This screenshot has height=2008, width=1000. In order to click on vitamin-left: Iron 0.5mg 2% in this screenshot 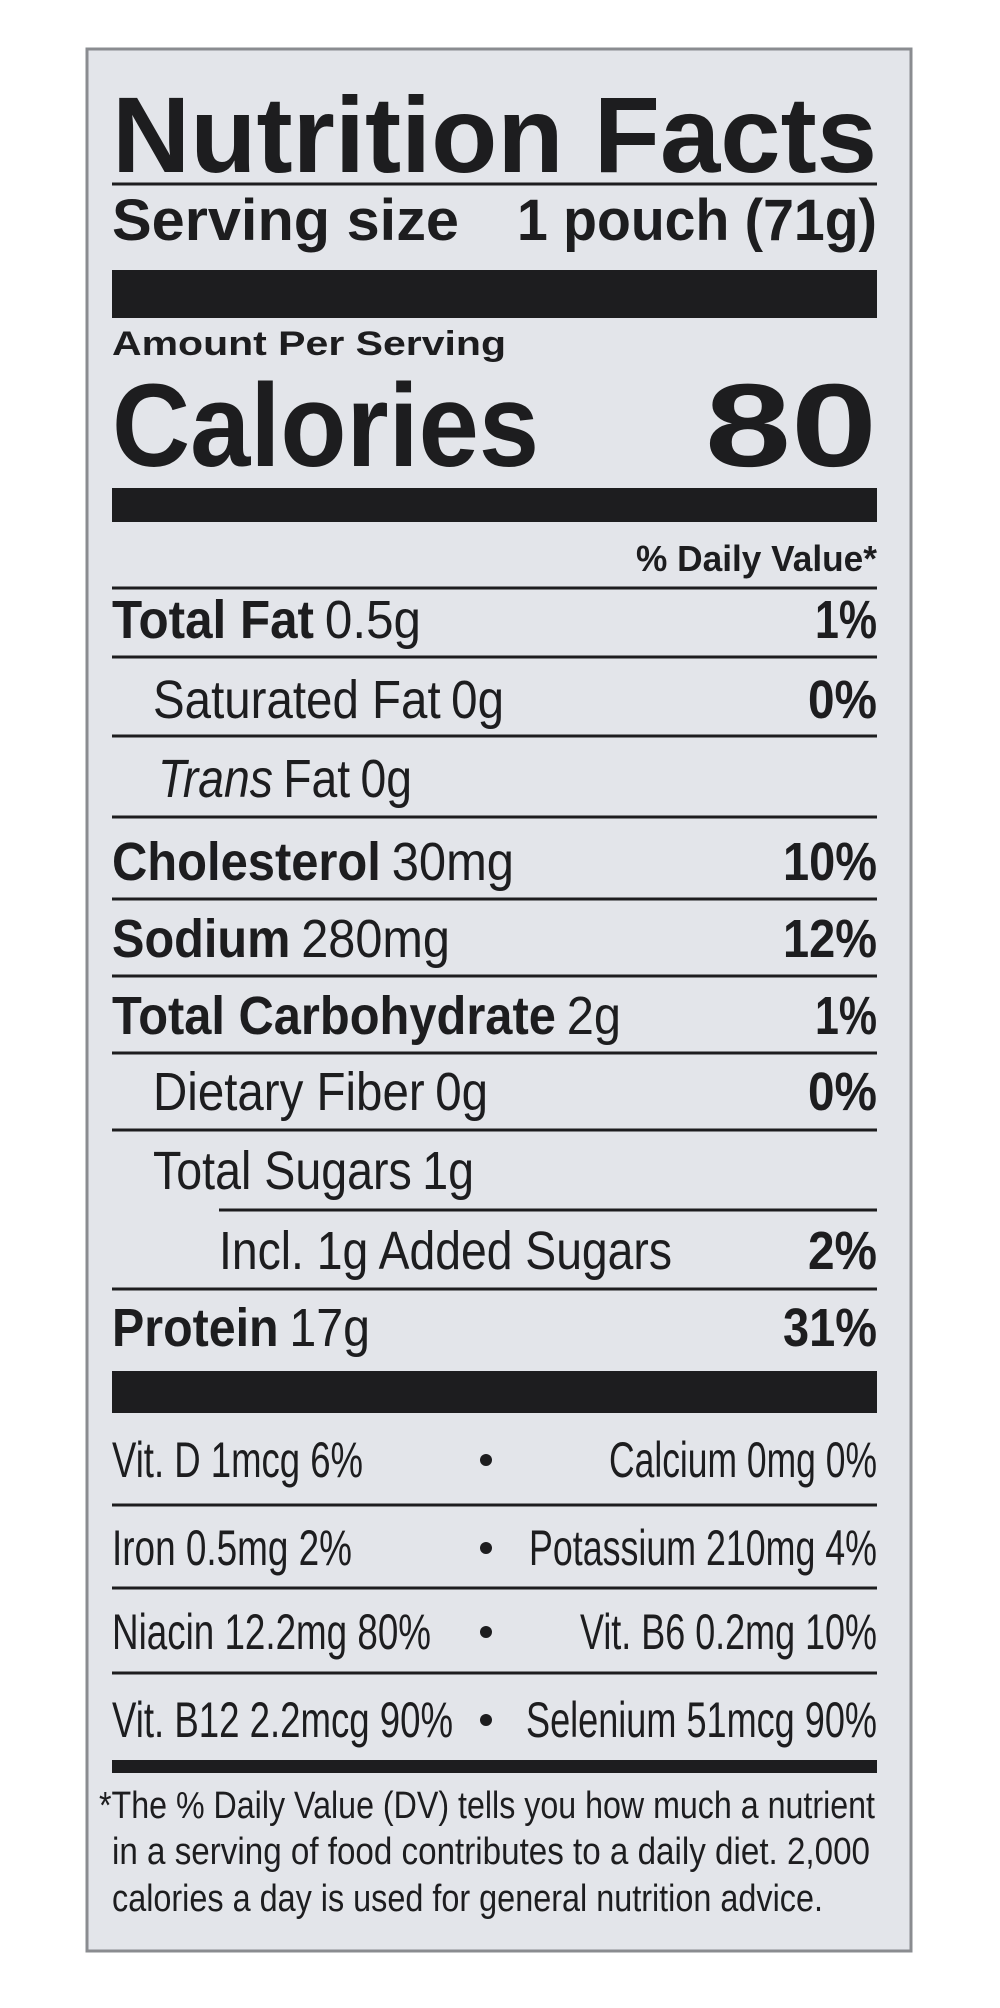, I will do `click(232, 1548)`.